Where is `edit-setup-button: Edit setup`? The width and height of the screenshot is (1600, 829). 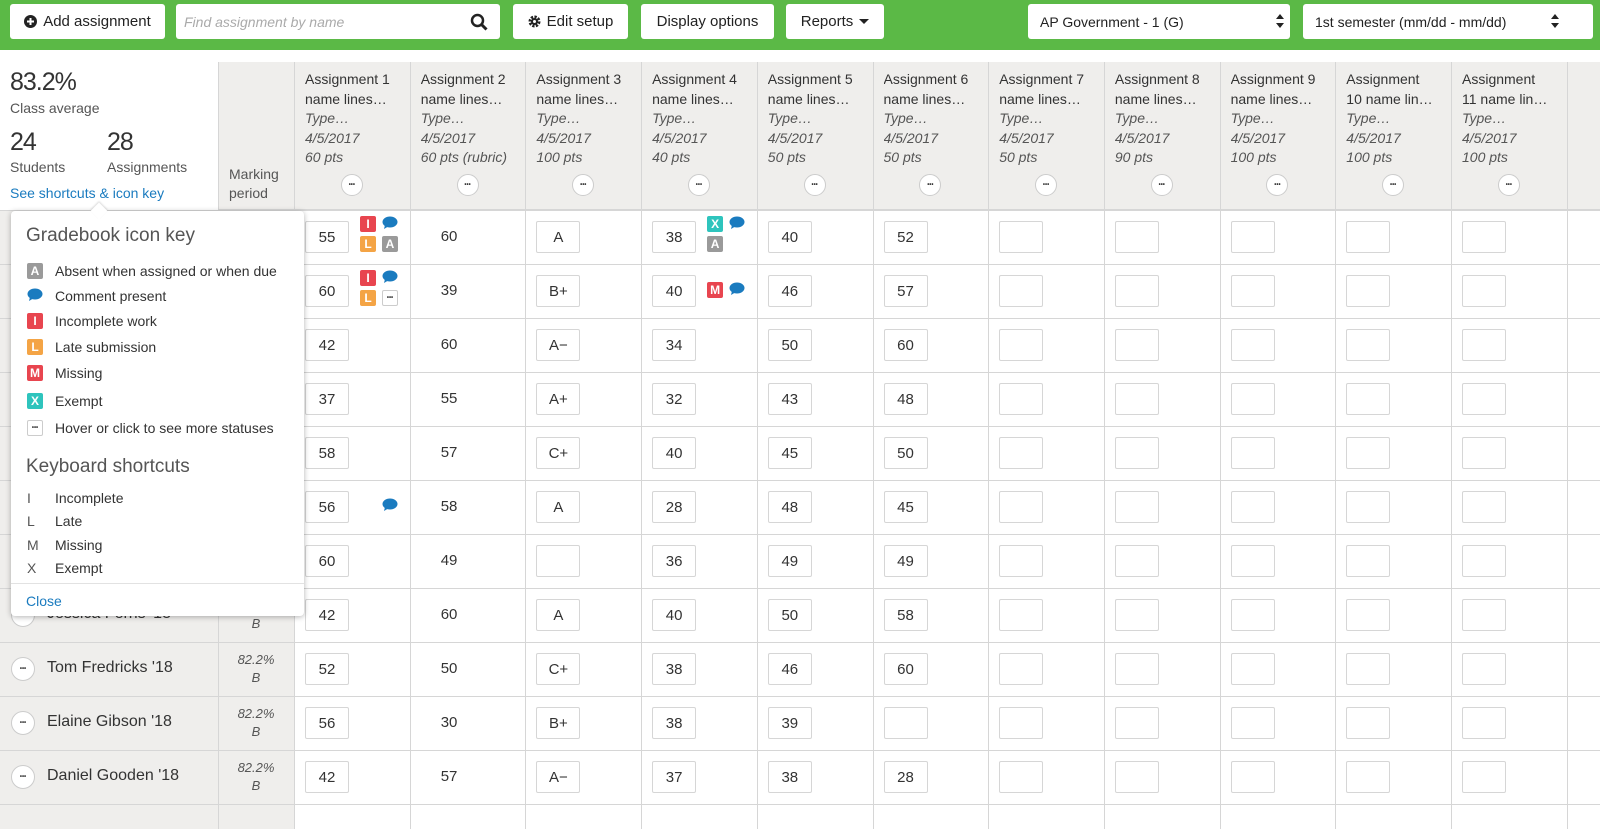 edit-setup-button: Edit setup is located at coordinates (570, 21).